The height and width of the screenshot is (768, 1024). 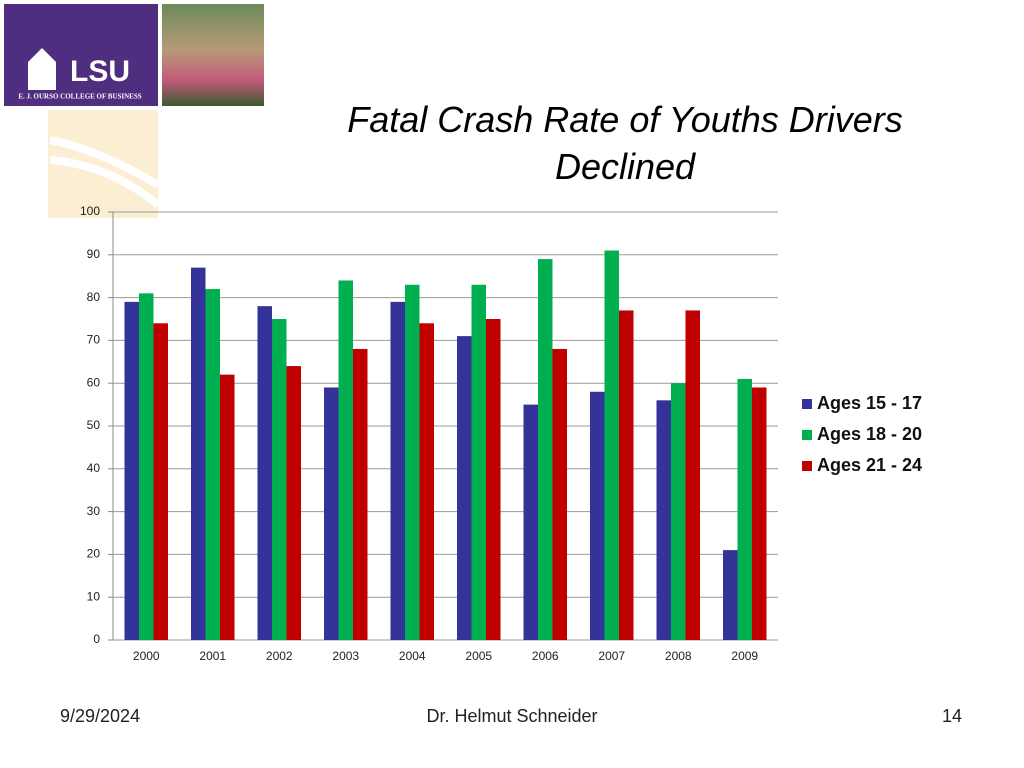 I want to click on legend-label: Ages 15 - 17, so click(x=869, y=403).